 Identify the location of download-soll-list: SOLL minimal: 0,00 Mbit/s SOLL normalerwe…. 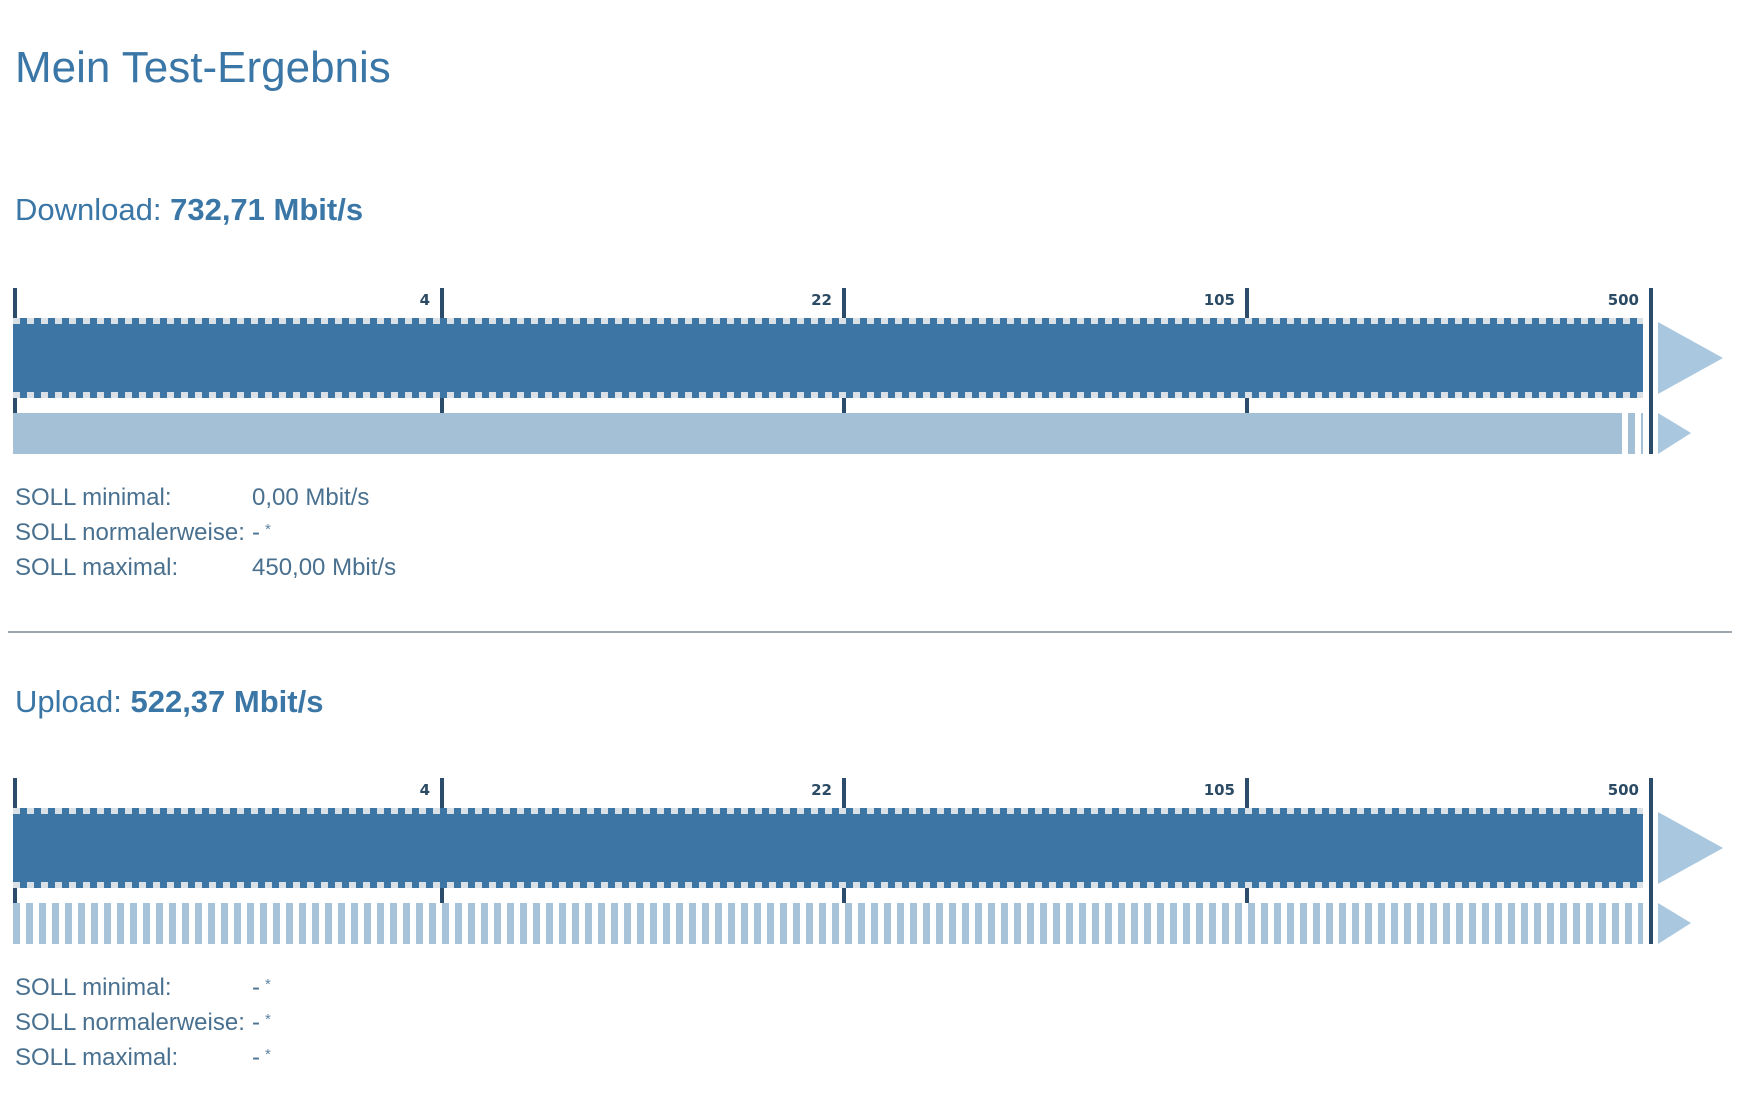
(365, 529).